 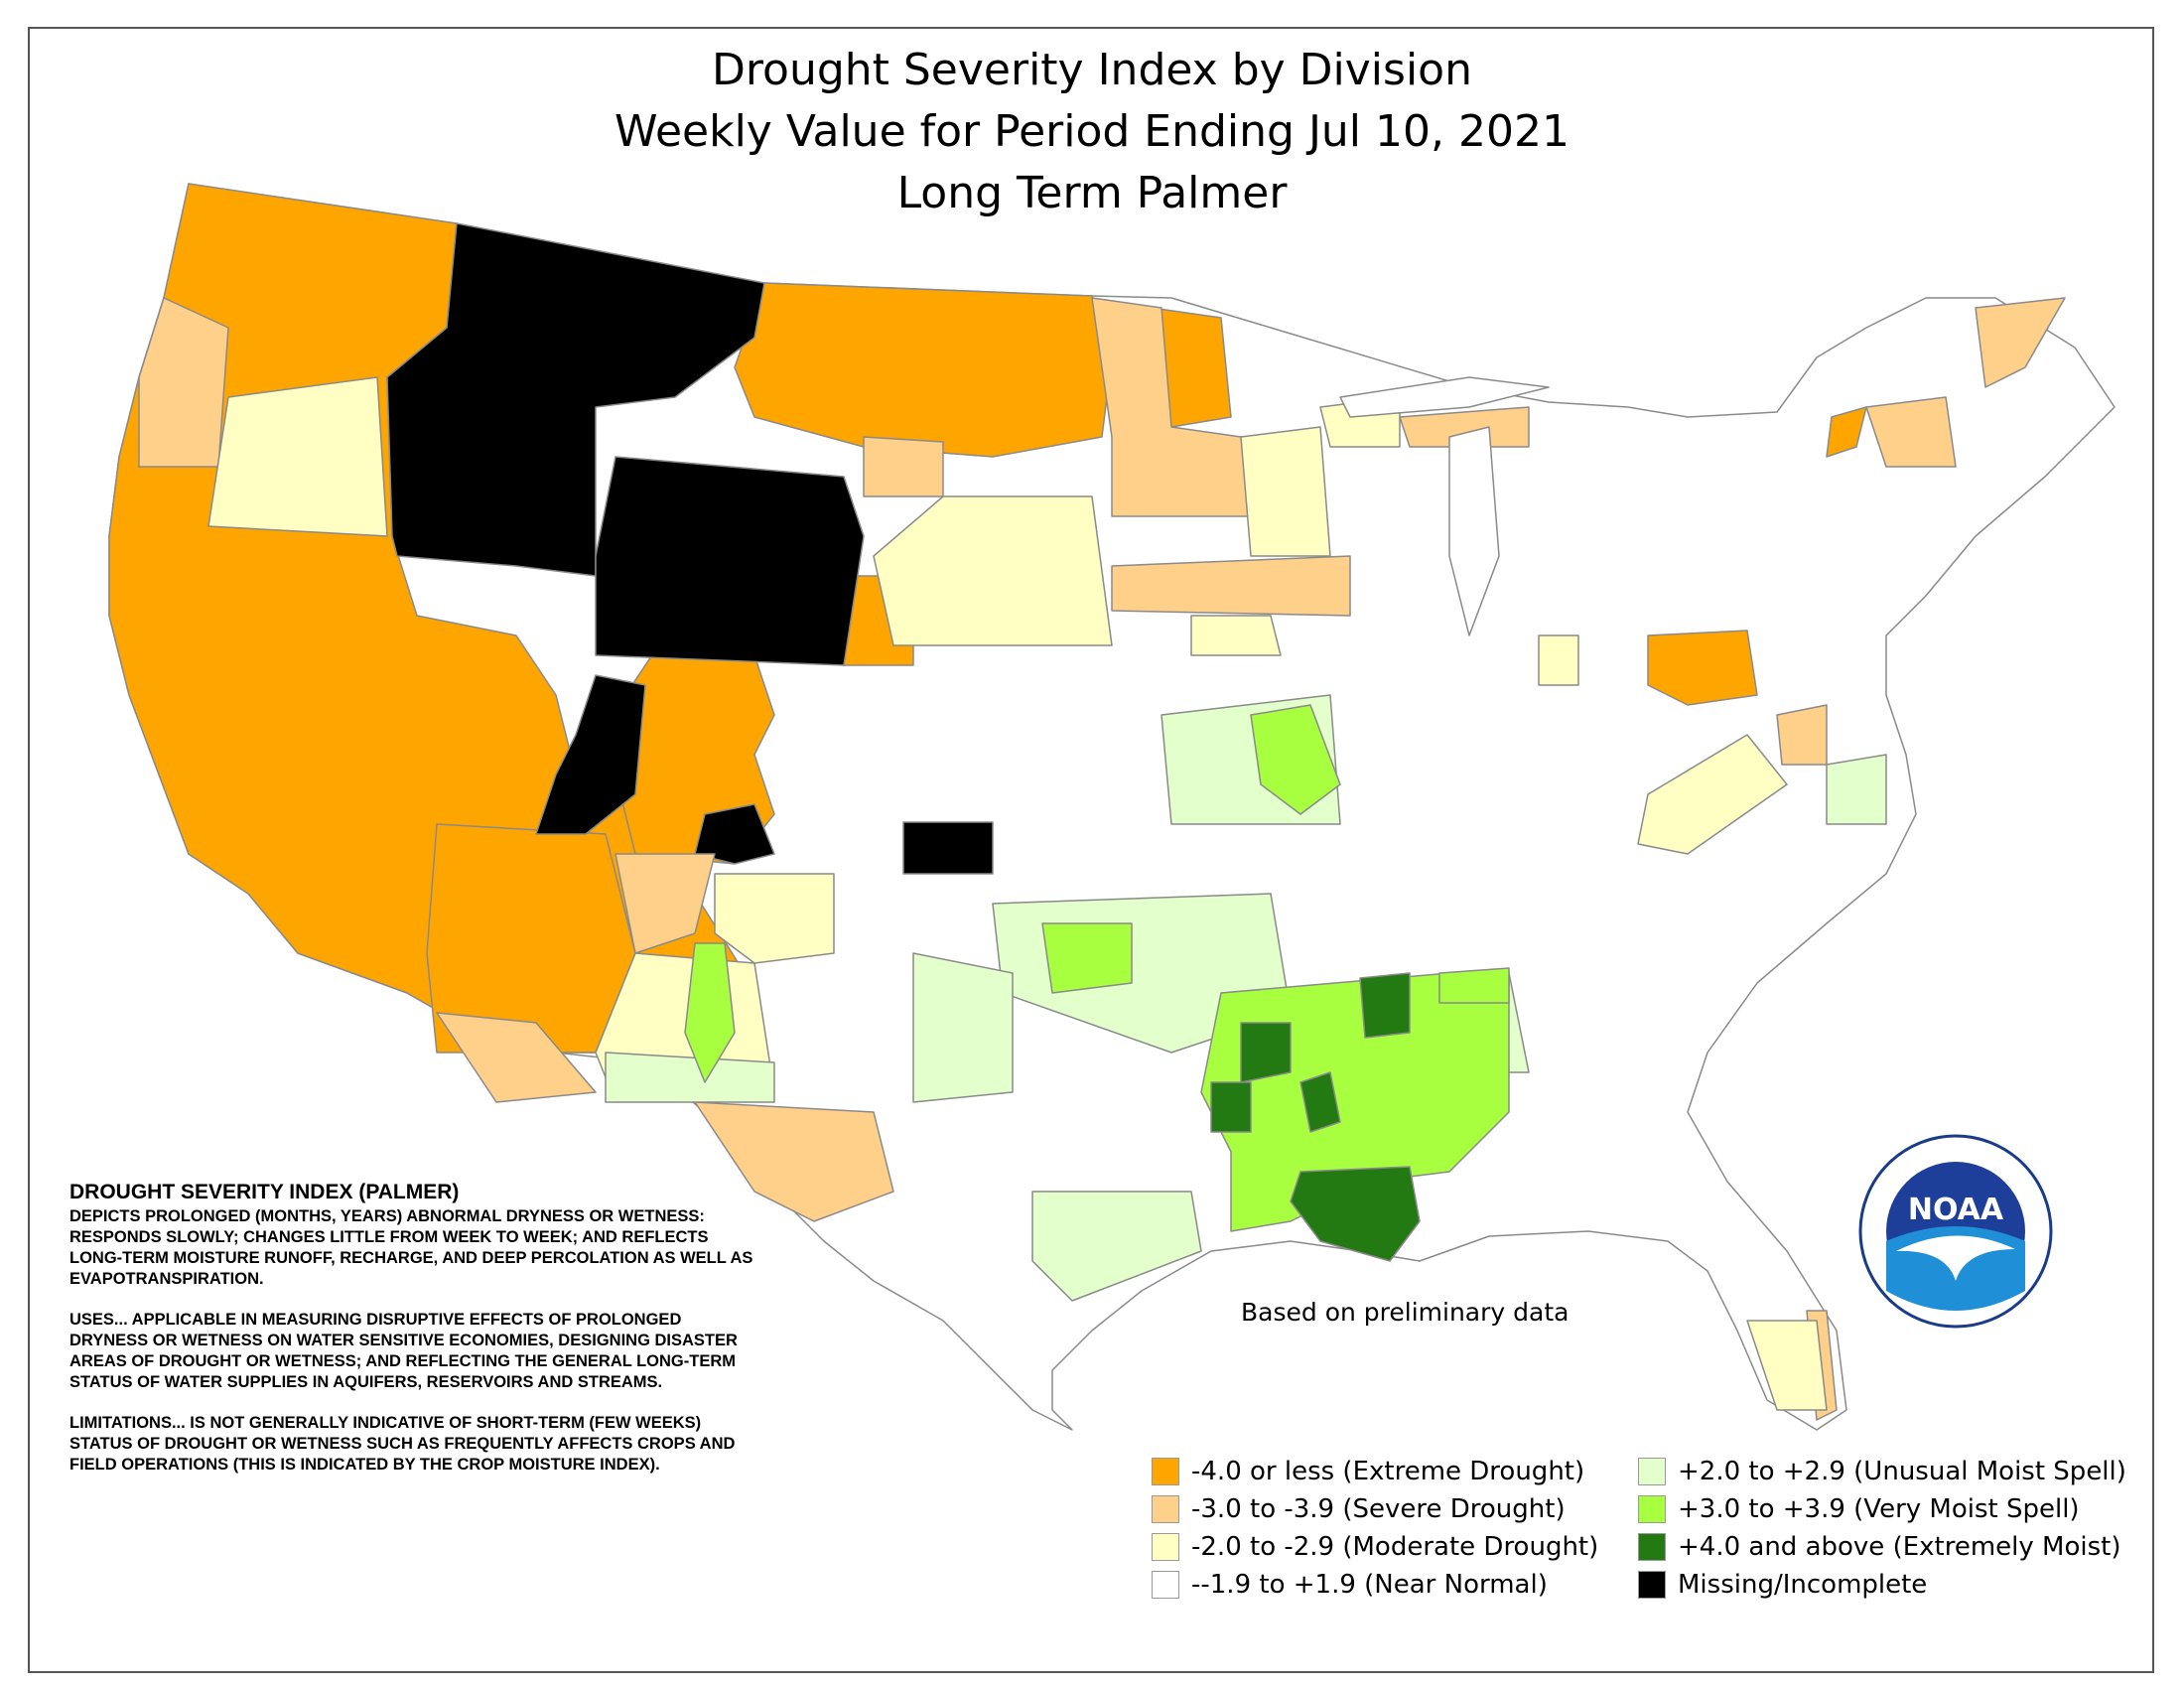 I want to click on legend-label: Missing/Incomplete, so click(x=1803, y=1585).